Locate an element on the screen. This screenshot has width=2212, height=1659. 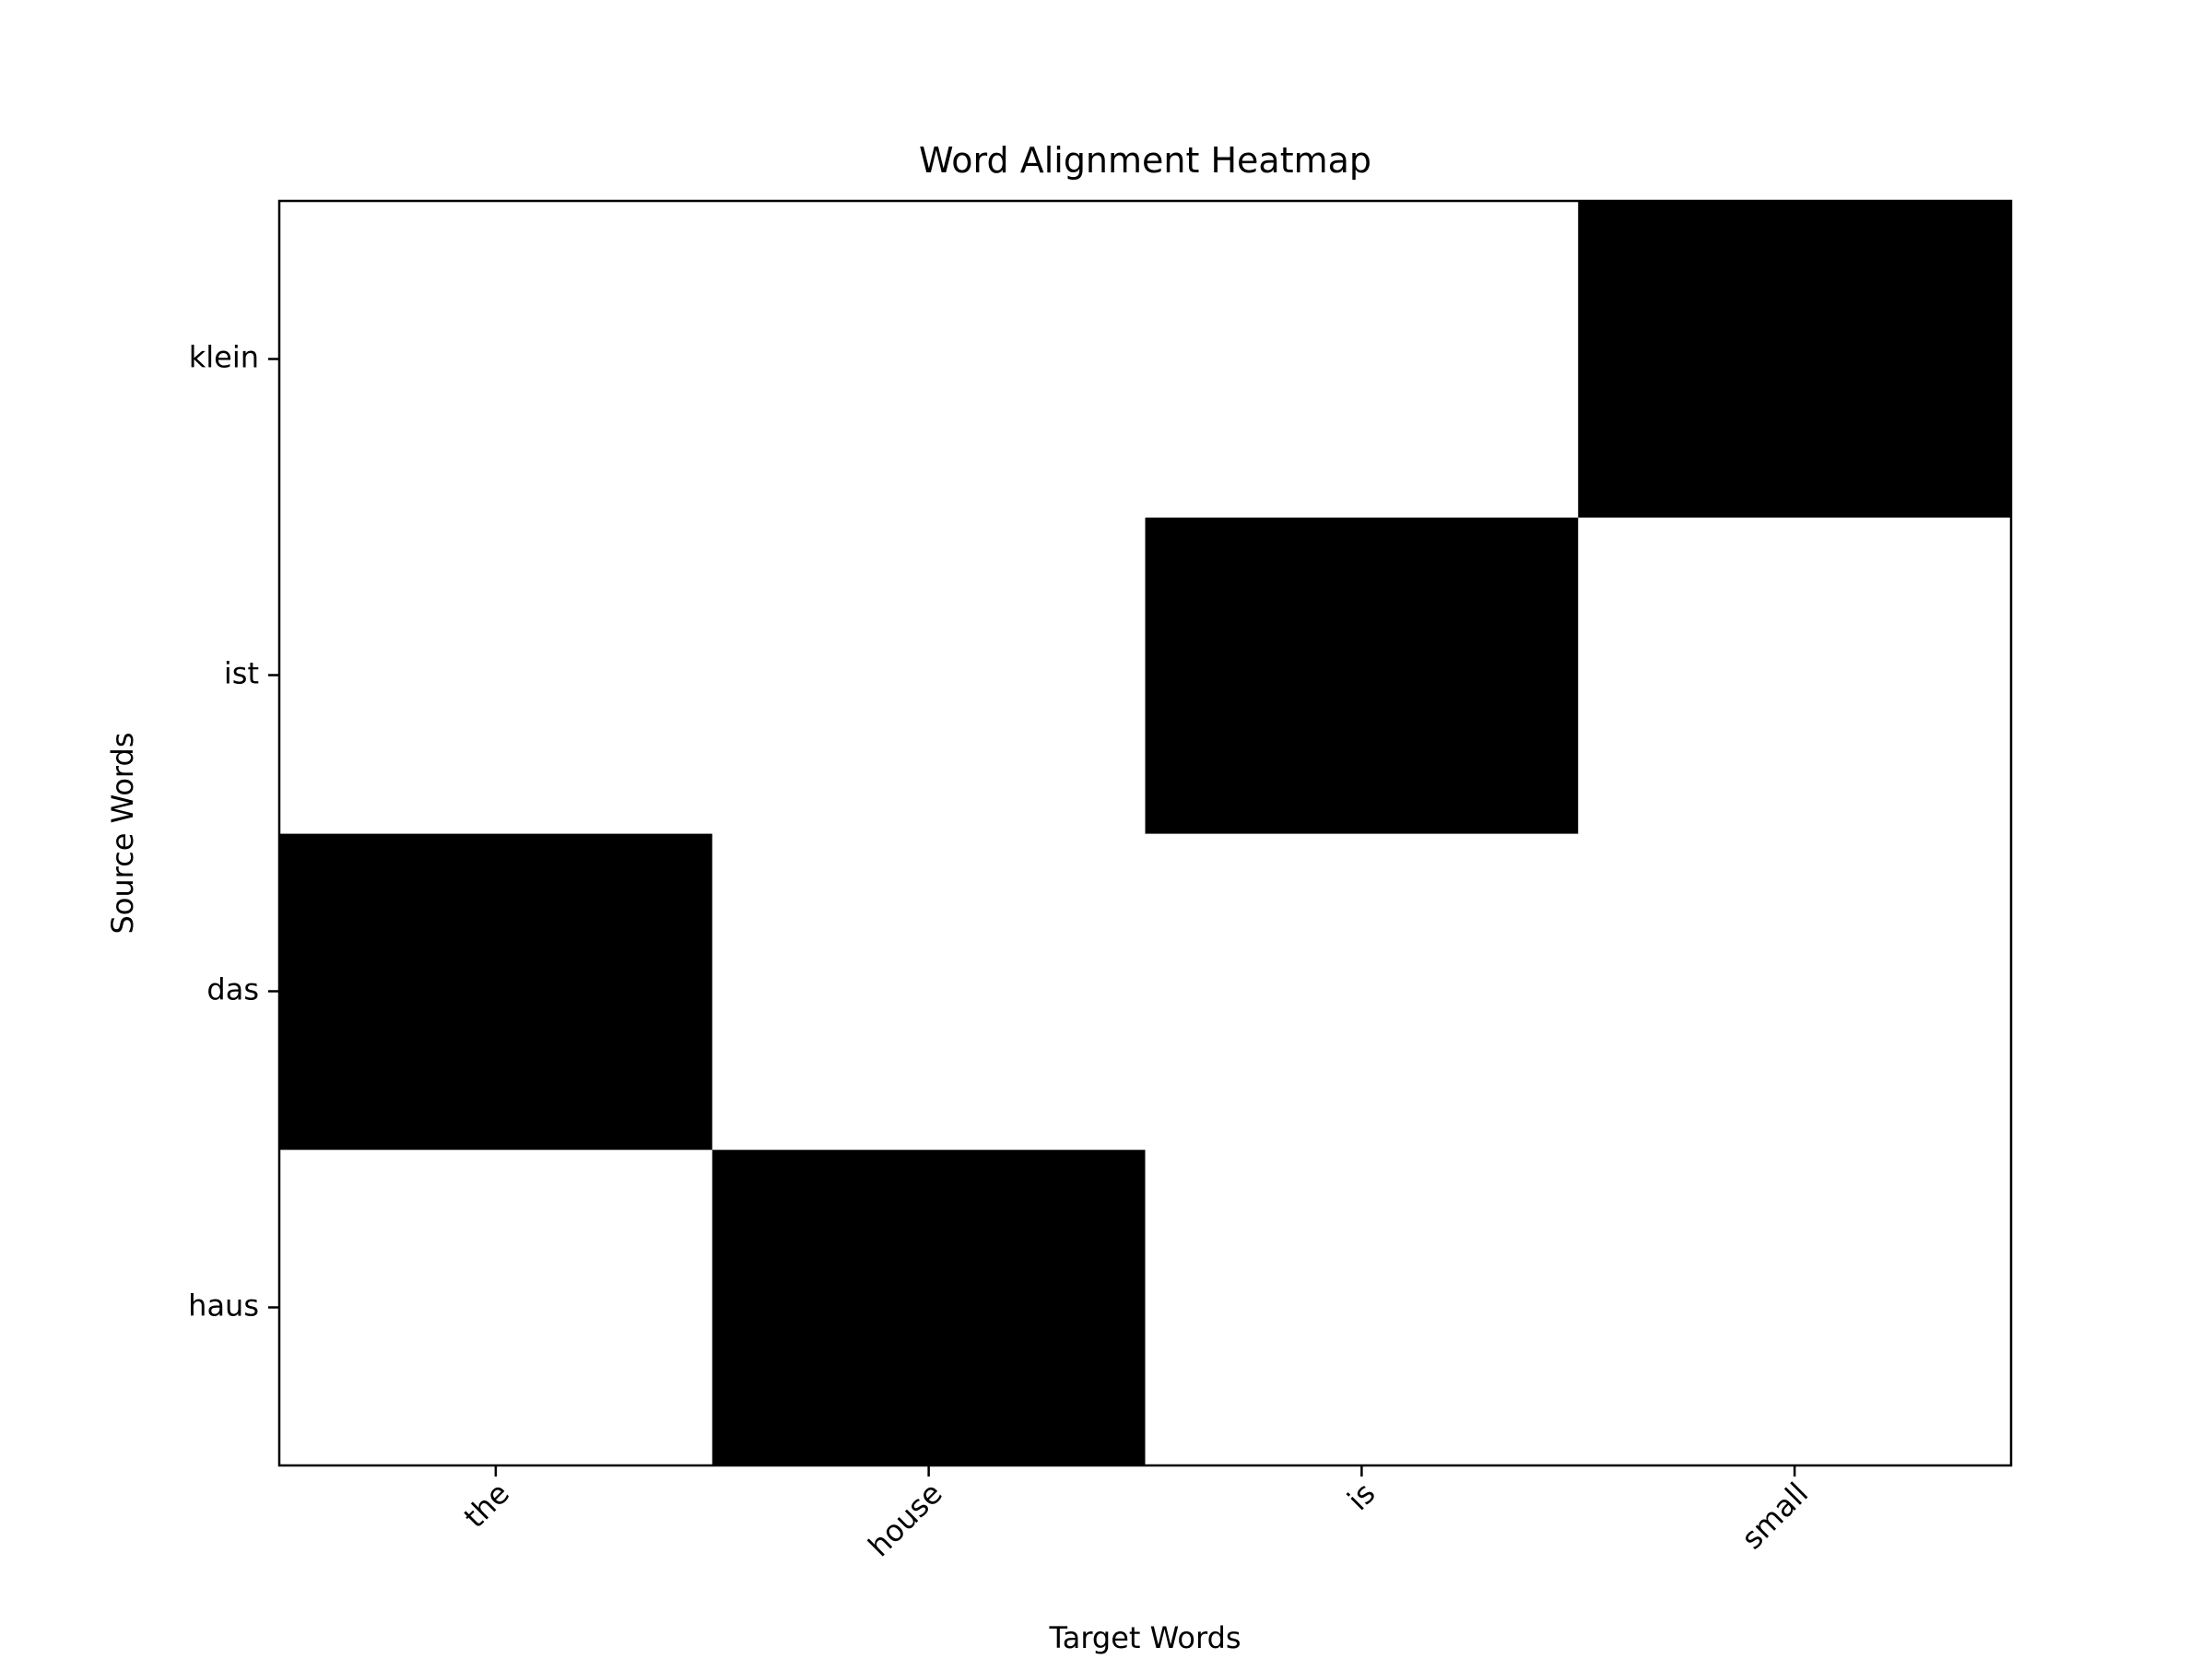
y-axis-ticks: haus das ist klein is located at coordinates (233, 832).